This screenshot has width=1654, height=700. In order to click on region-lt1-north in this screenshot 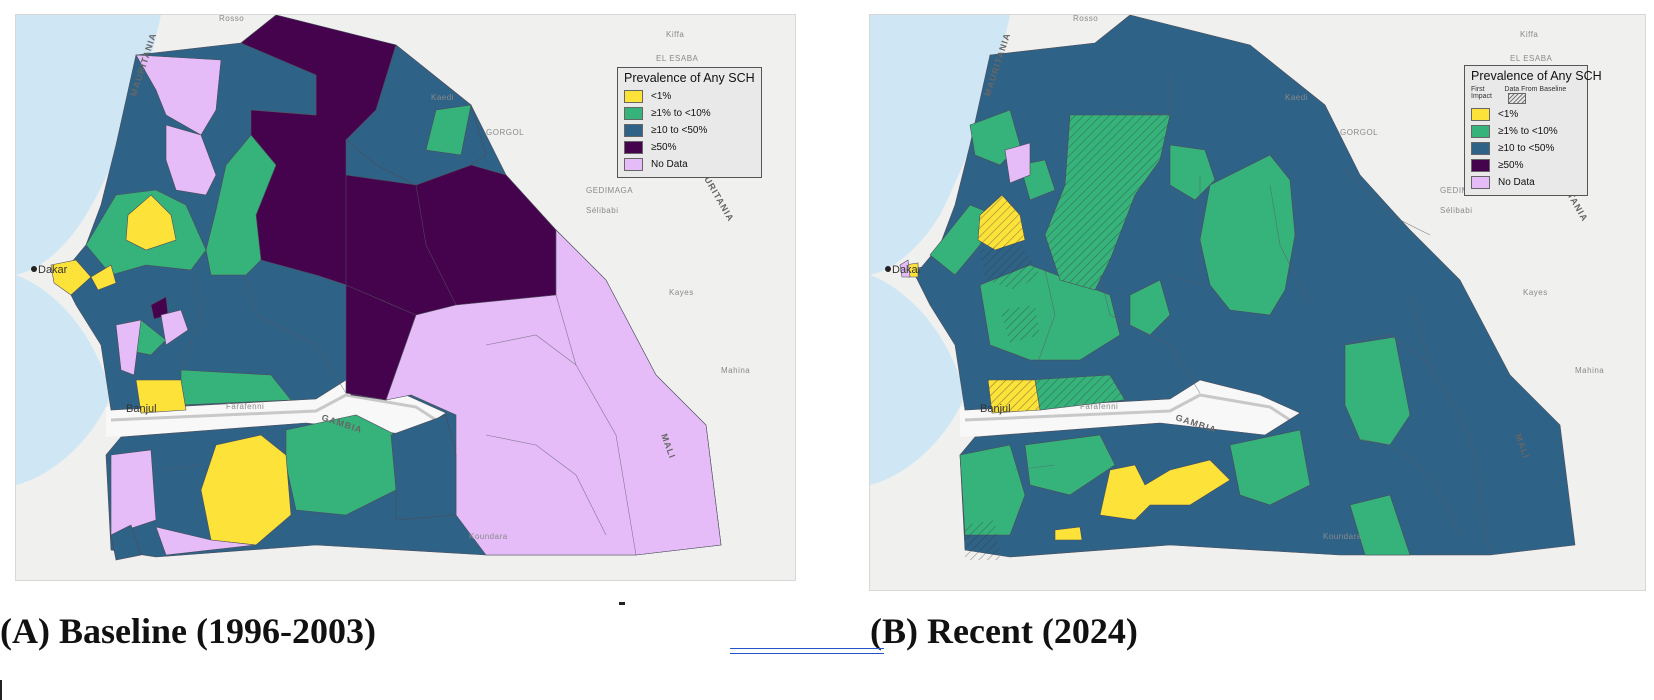, I will do `click(151, 222)`.